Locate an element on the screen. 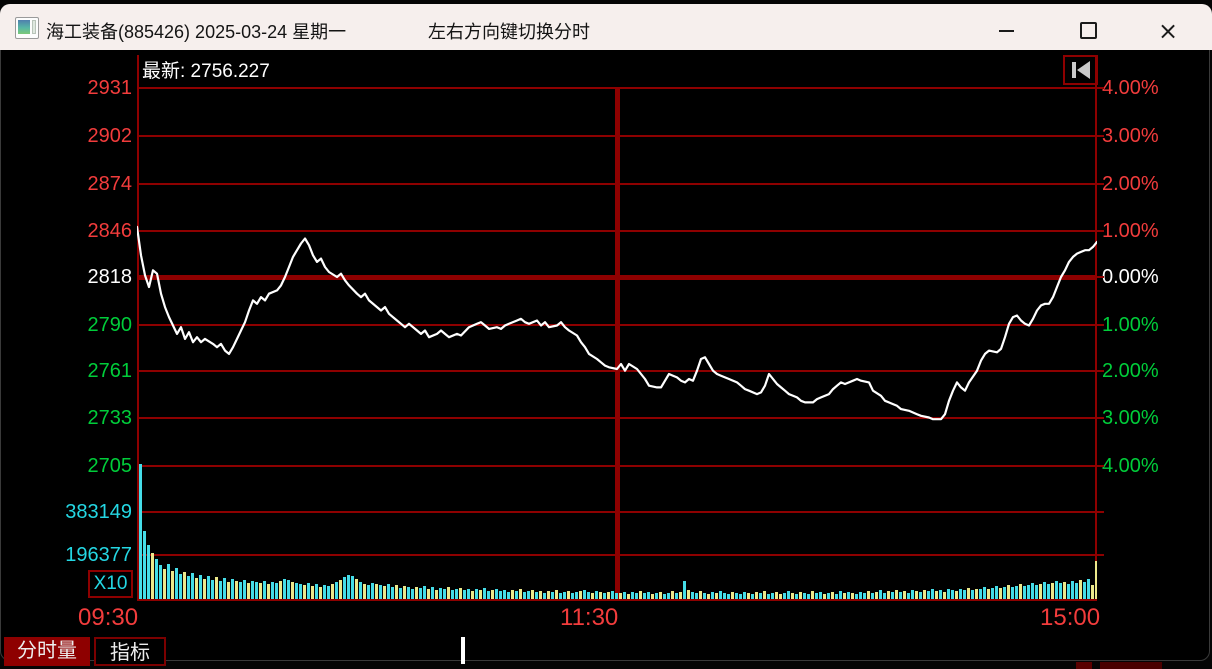  window-title-hint: 左右方向键切换分时 is located at coordinates (509, 32).